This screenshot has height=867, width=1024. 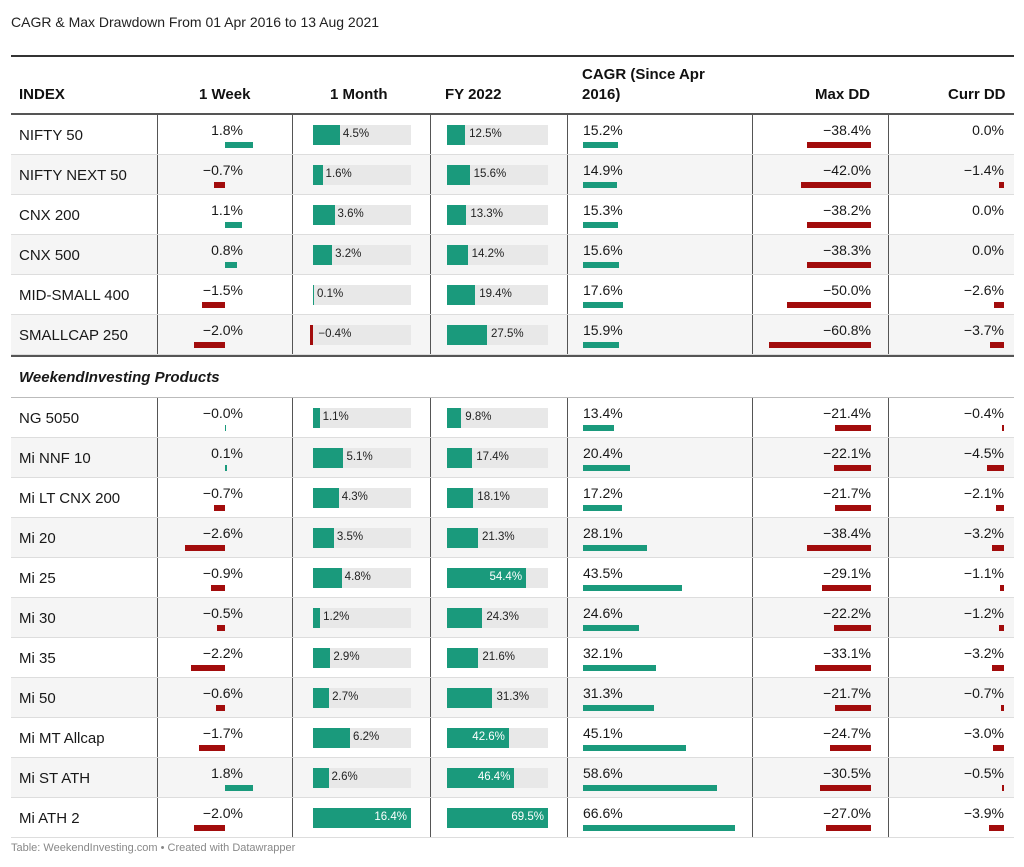 What do you see at coordinates (493, 497) in the screenshot?
I see `fy-label: 18.1%` at bounding box center [493, 497].